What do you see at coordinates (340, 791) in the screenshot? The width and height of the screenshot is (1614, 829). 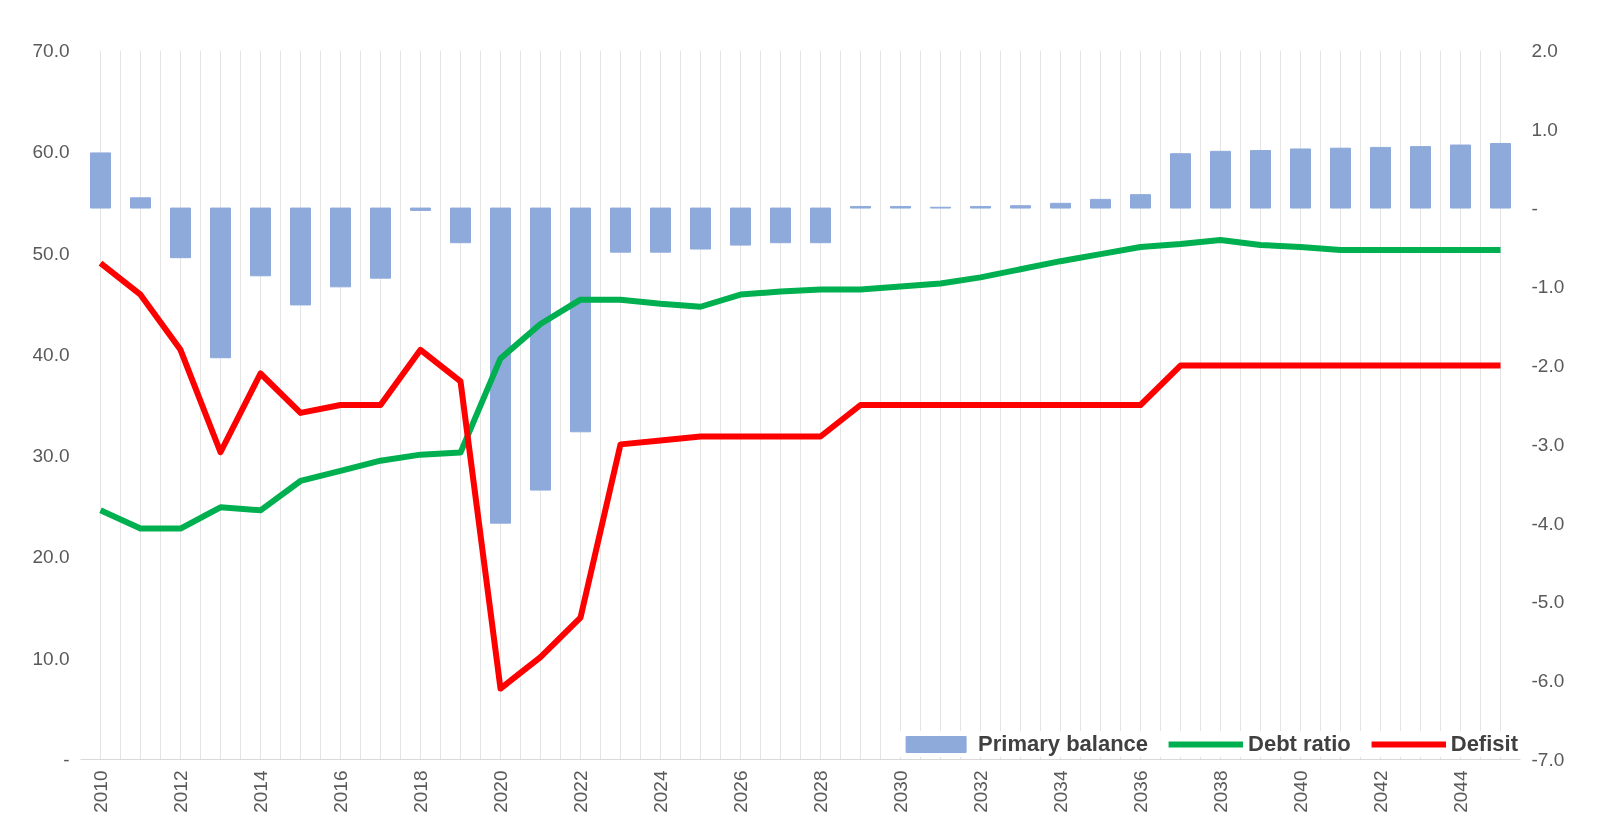 I see `x-tick-label: 2016` at bounding box center [340, 791].